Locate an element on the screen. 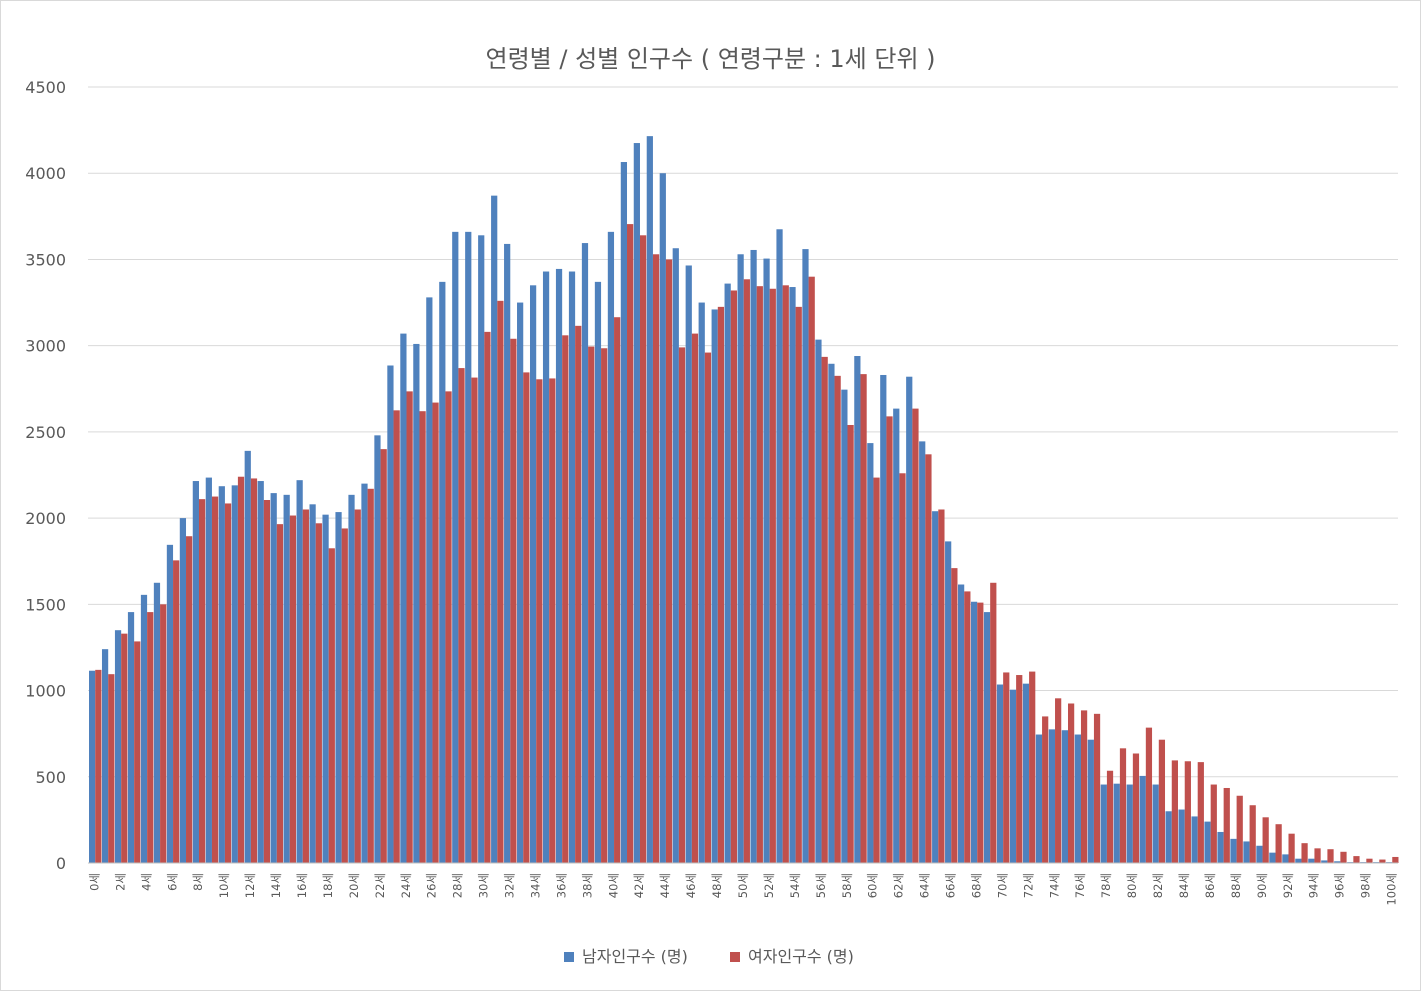  y-tick-label: 3500 is located at coordinates (45, 259).